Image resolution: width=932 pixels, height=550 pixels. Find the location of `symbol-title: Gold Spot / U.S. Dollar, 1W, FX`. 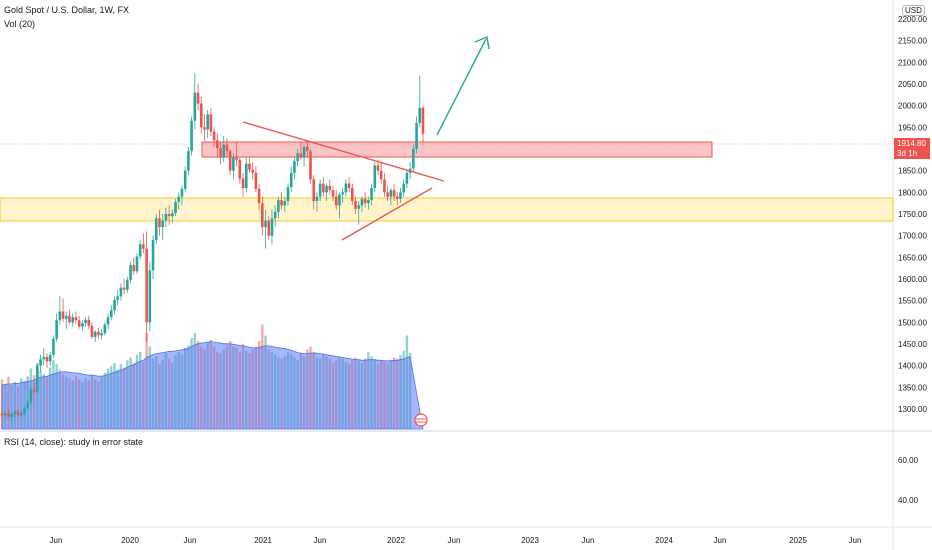

symbol-title: Gold Spot / U.S. Dollar, 1W, FX is located at coordinates (67, 10).